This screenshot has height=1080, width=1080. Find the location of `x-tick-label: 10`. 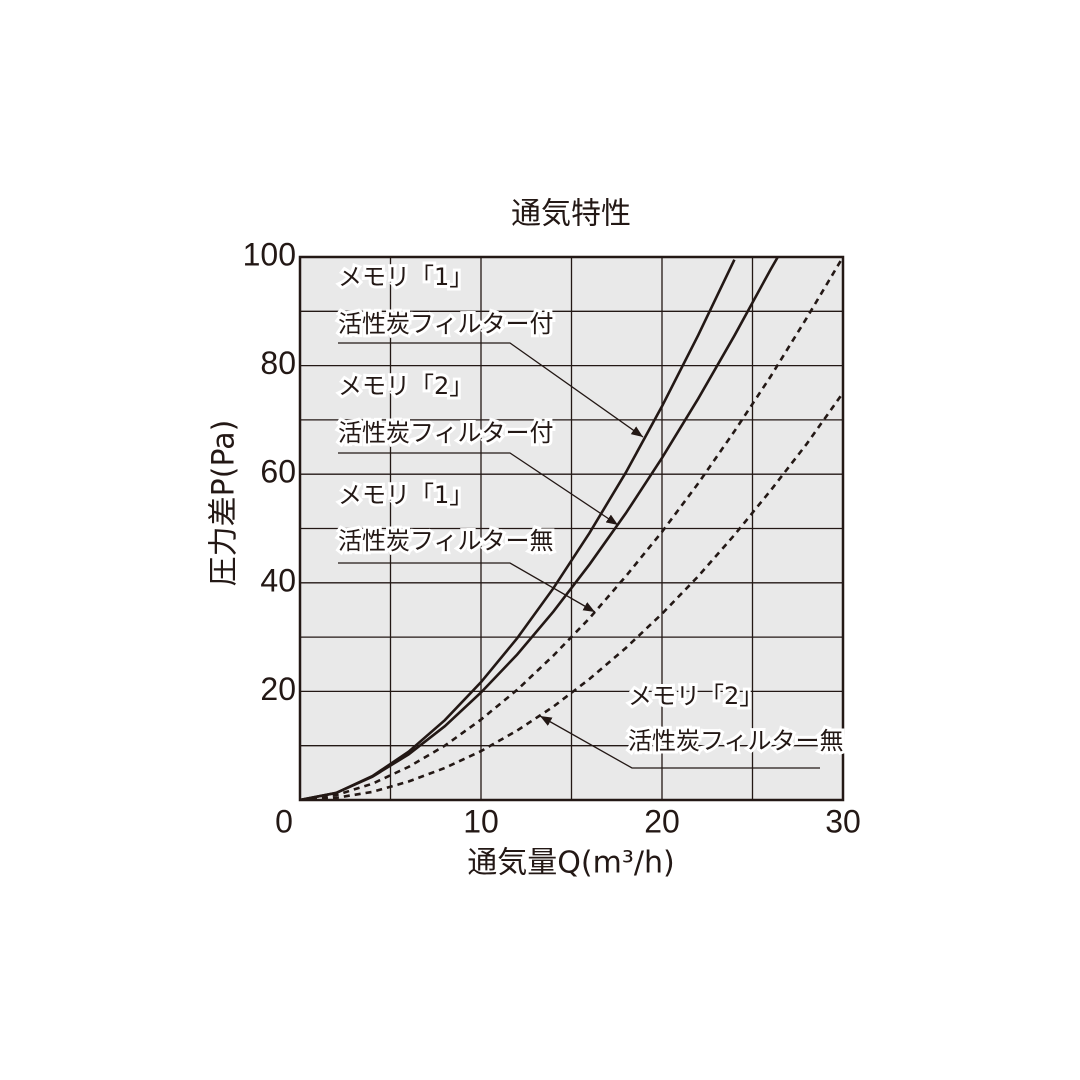

x-tick-label: 10 is located at coordinates (481, 821).